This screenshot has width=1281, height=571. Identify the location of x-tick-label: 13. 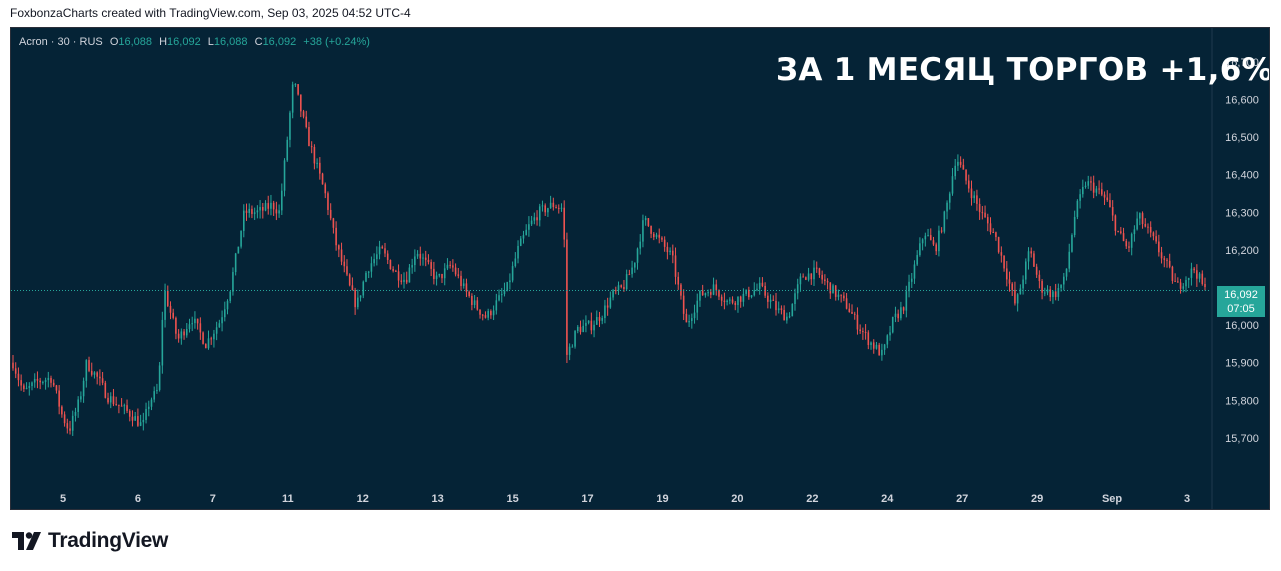
(438, 499).